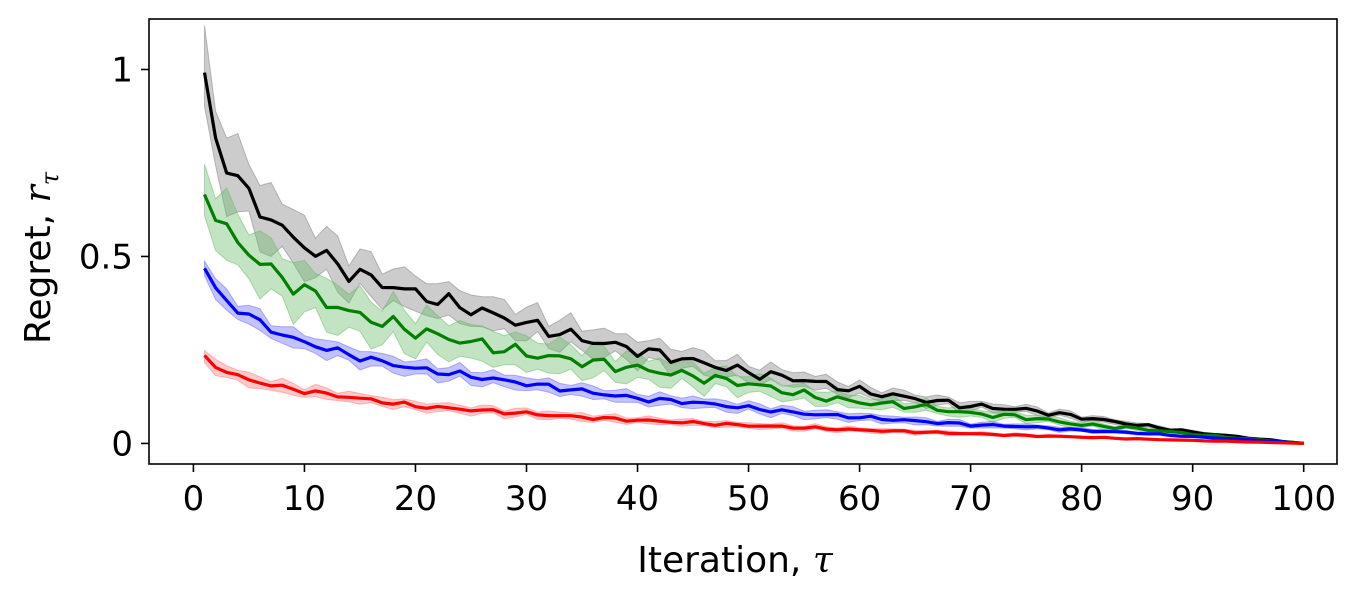 Image resolution: width=1366 pixels, height=598 pixels. What do you see at coordinates (415, 499) in the screenshot?
I see `x-tick-label: 20` at bounding box center [415, 499].